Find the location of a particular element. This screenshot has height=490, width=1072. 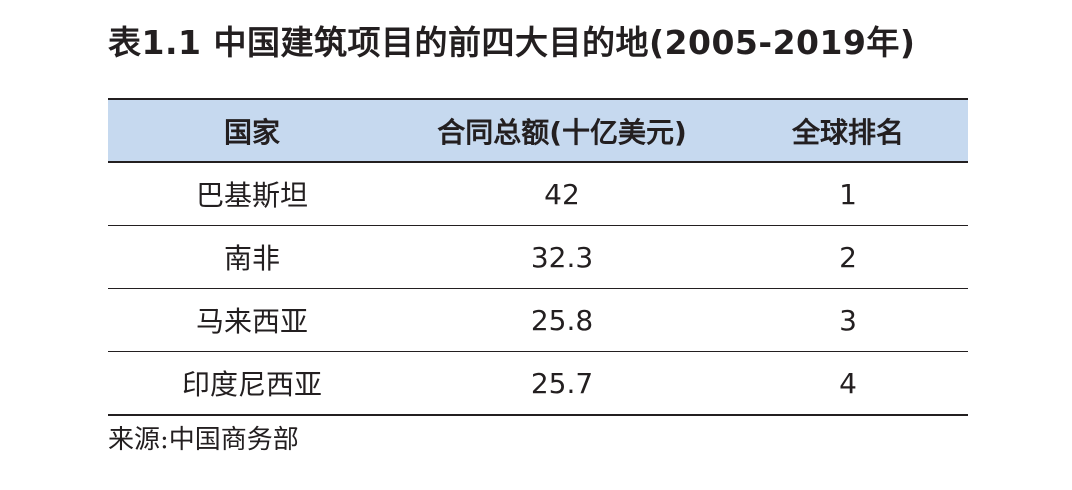

table-row: 印度尼西亚 25.7 4 is located at coordinates (538, 383).